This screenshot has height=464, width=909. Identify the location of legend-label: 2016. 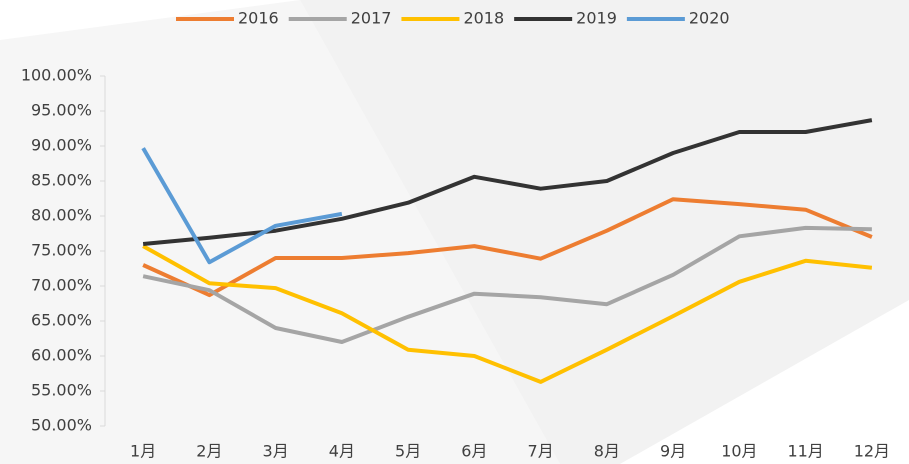
(258, 18).